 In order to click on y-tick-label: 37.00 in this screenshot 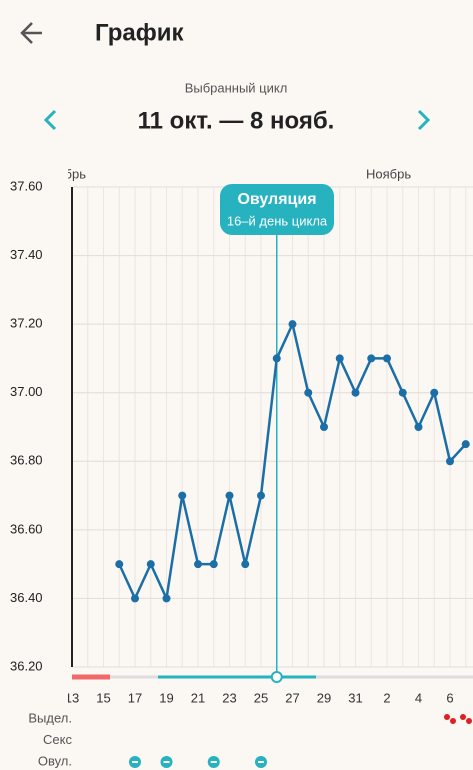, I will do `click(26, 391)`.